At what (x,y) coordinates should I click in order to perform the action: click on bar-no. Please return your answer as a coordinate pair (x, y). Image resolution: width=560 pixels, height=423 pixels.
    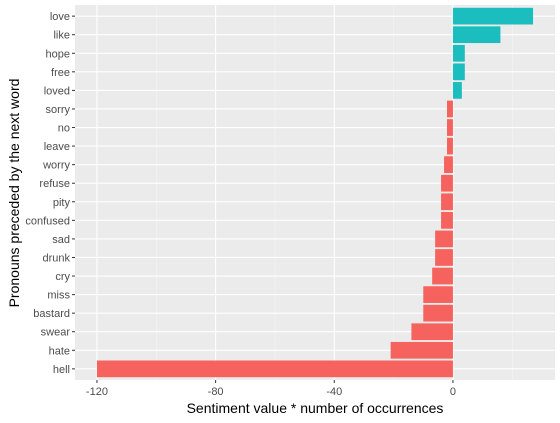
    Looking at the image, I should click on (450, 127).